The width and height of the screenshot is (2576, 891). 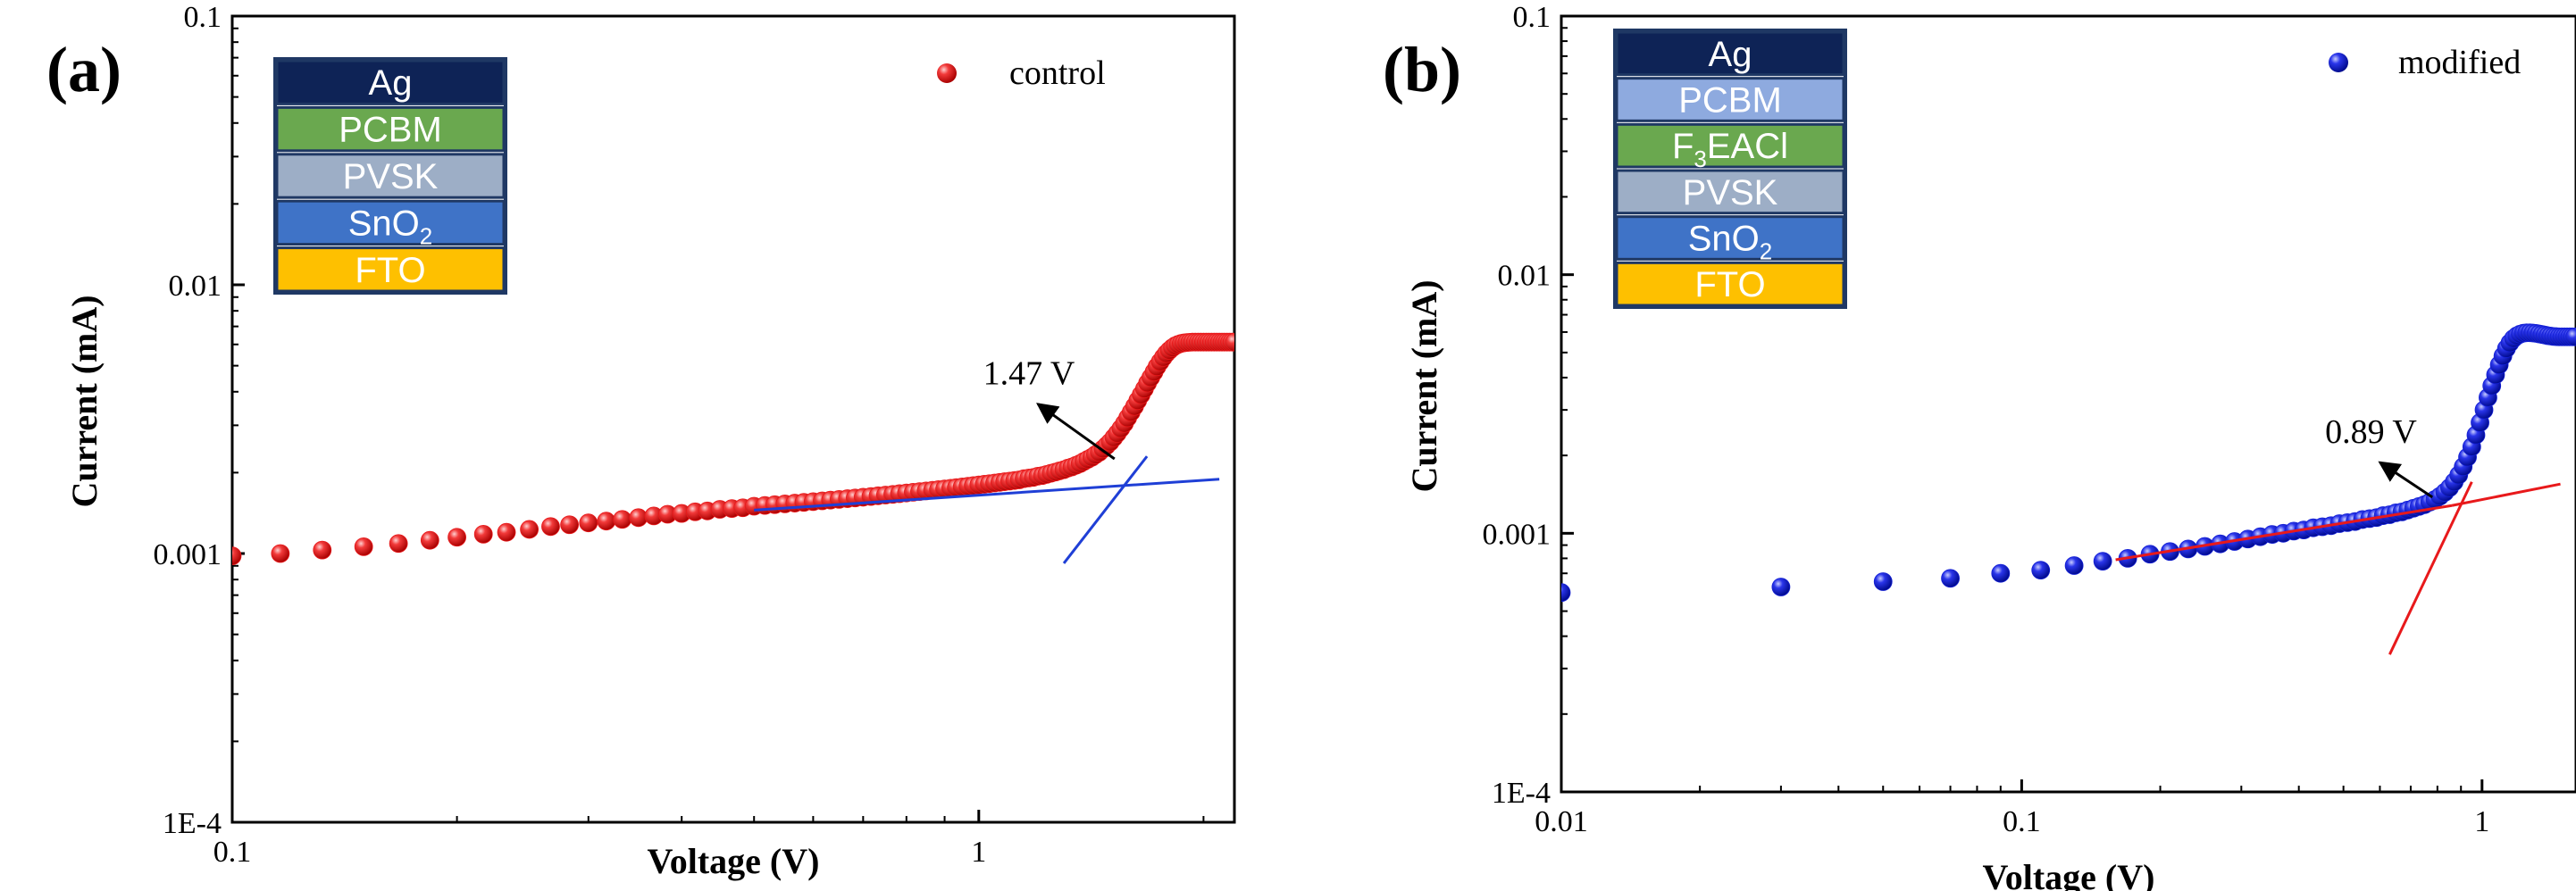 I want to click on layer-label-subscript: 3, so click(x=1700, y=159).